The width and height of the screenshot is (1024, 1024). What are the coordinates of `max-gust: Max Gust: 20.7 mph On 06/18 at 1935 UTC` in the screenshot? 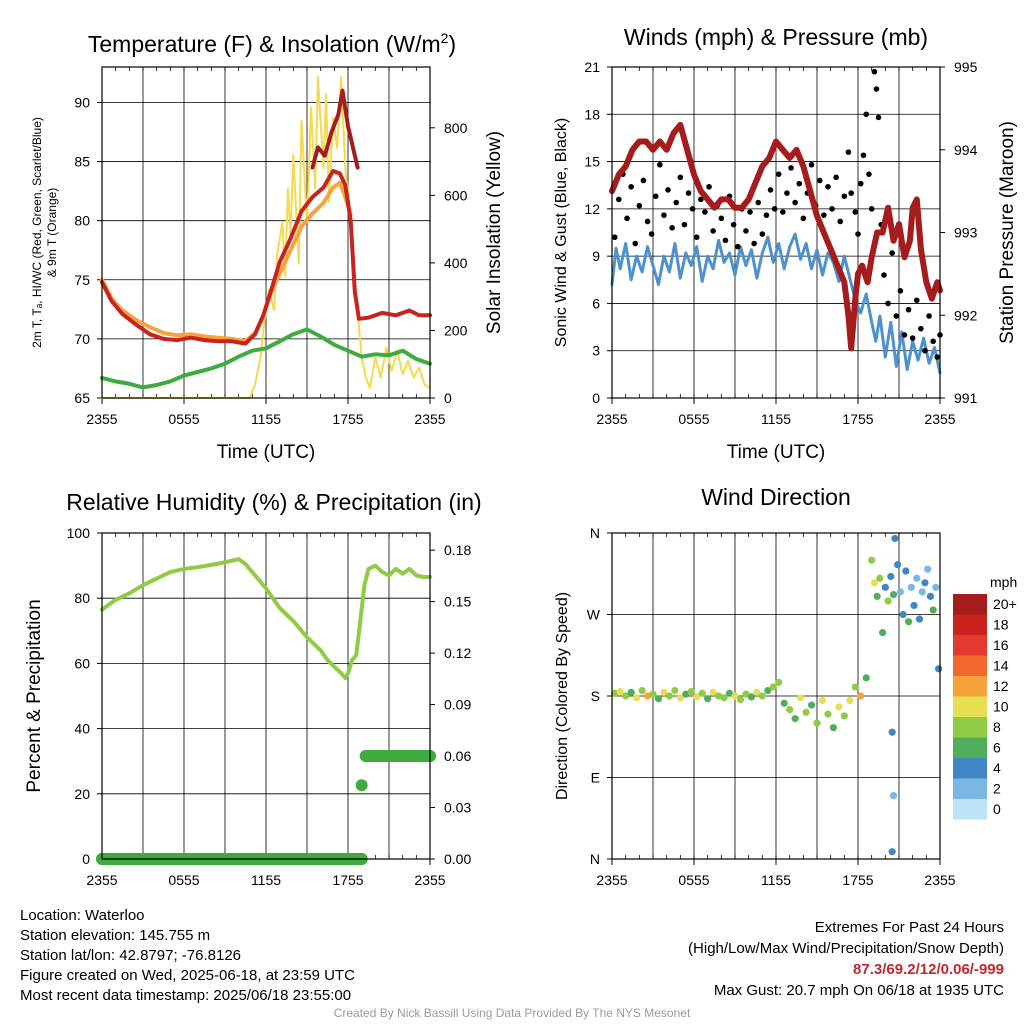 It's located at (858, 990).